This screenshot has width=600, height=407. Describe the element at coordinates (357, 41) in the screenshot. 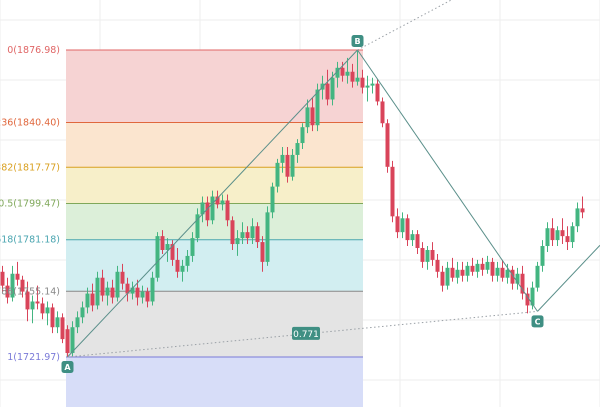

I see `point-marker-b` at that location.